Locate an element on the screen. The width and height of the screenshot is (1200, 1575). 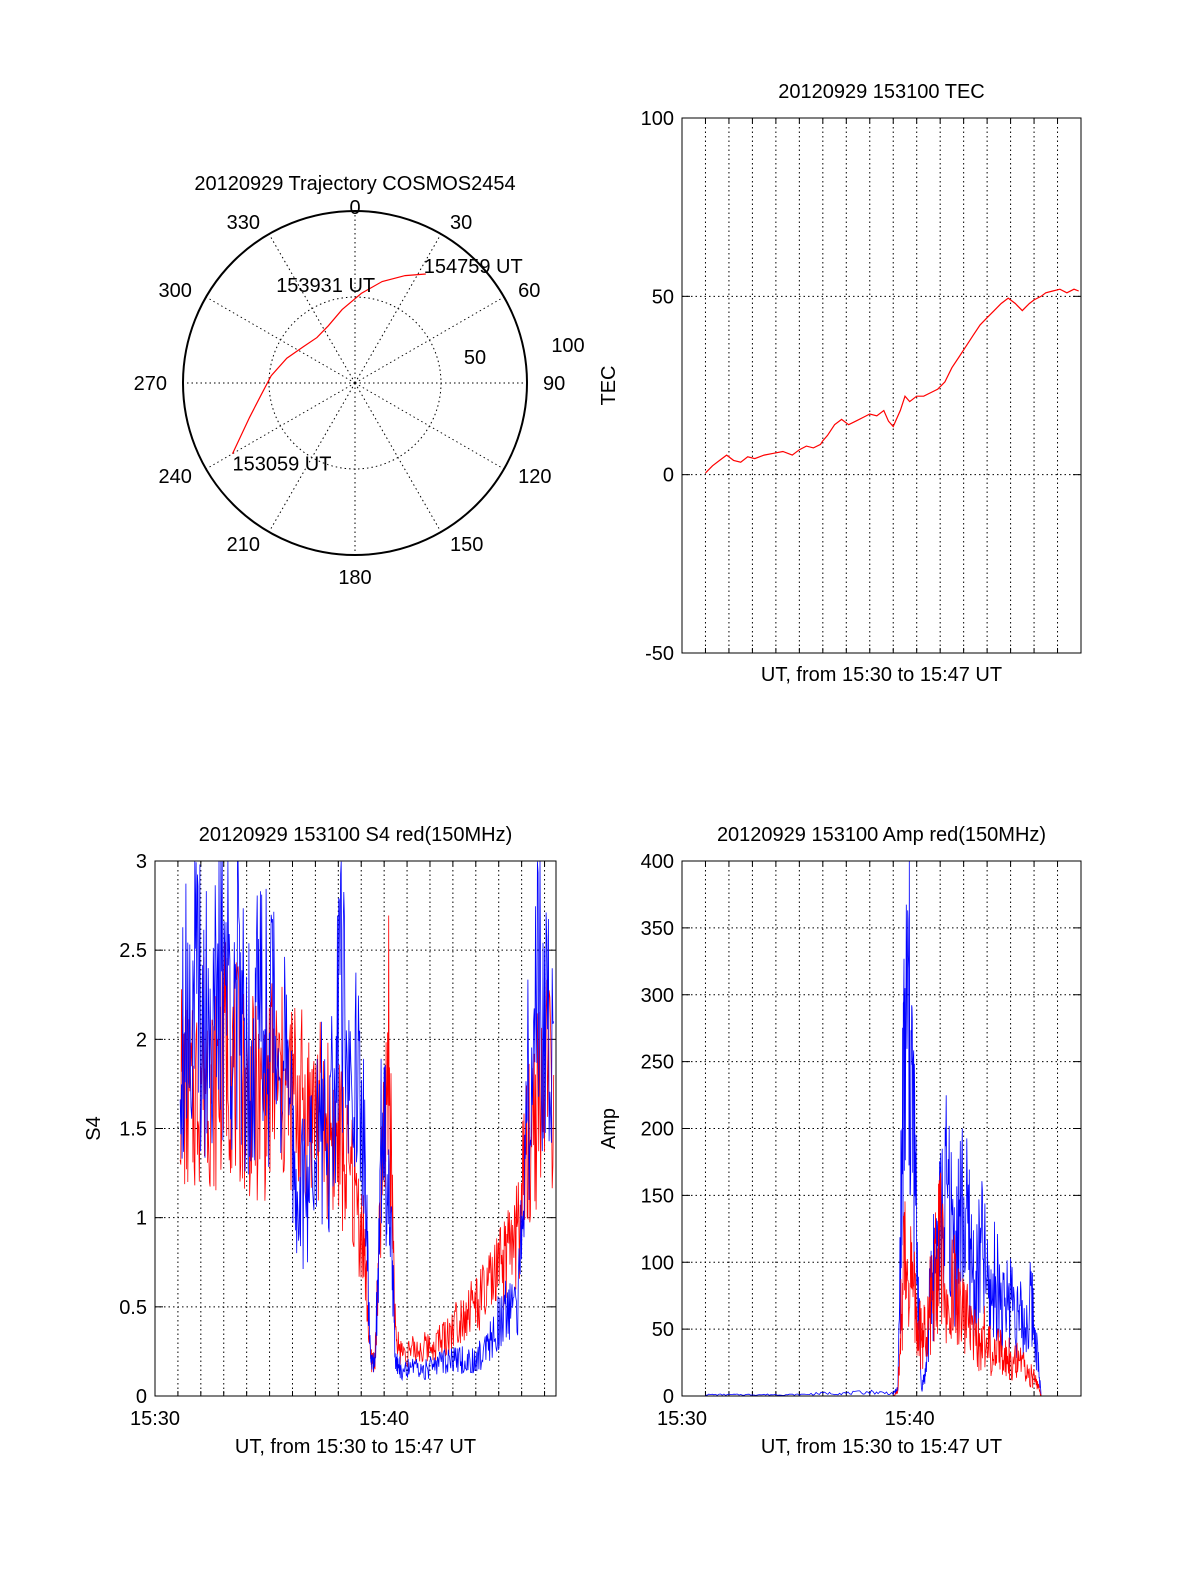
tec-chart-frame is located at coordinates (881, 385).